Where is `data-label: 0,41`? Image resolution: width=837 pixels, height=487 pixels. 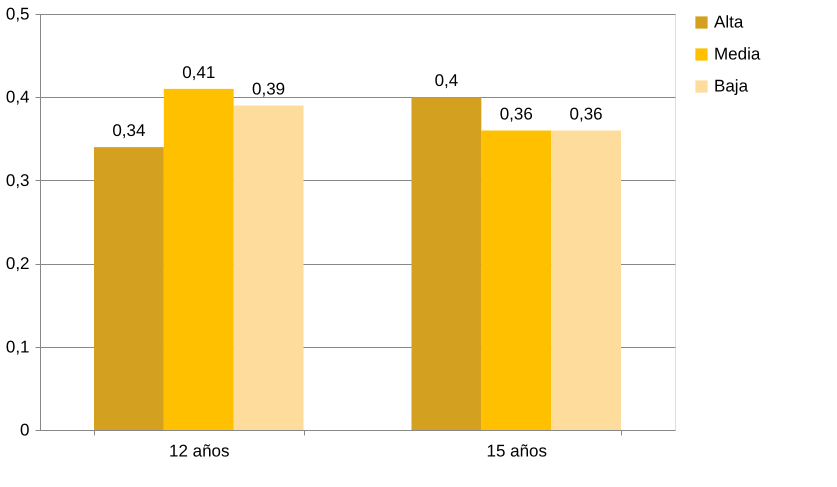
data-label: 0,41 is located at coordinates (199, 72).